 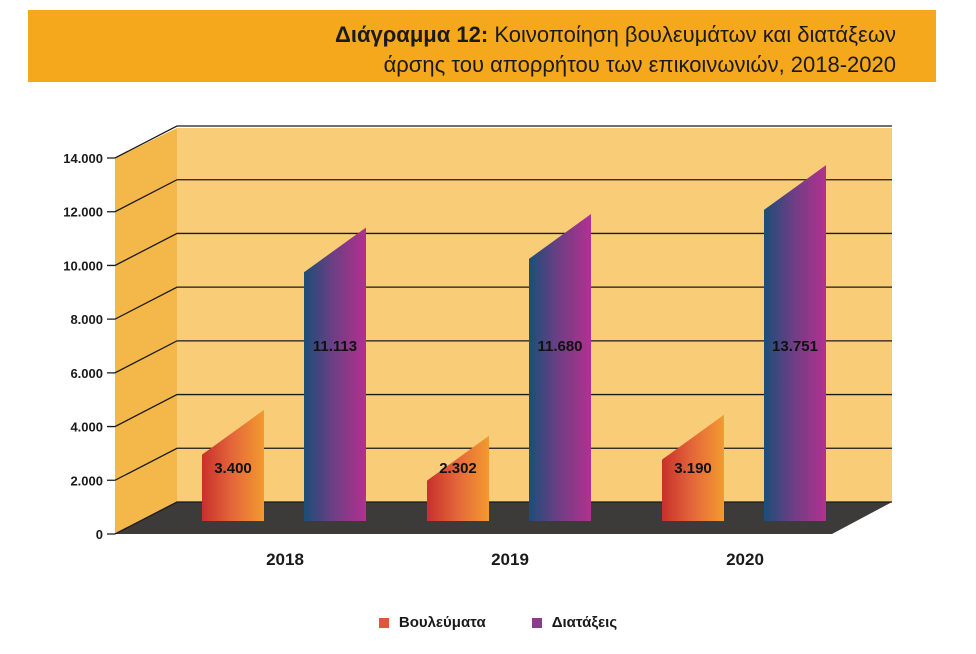 I want to click on data-label: 2.302, so click(x=458, y=468).